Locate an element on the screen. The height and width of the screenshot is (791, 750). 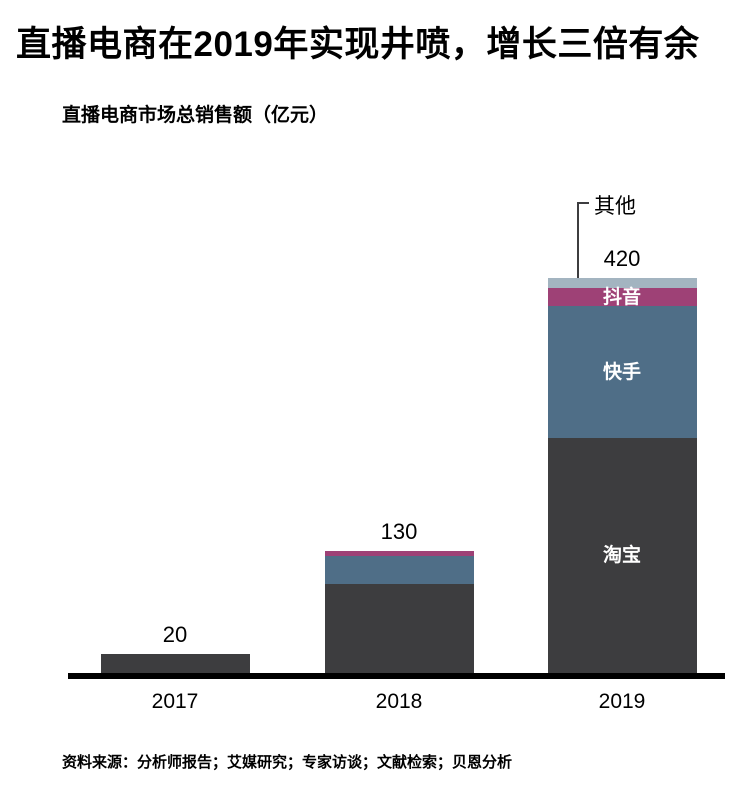
bar-2019: 抖音 快手 淘宝 is located at coordinates (622, 475).